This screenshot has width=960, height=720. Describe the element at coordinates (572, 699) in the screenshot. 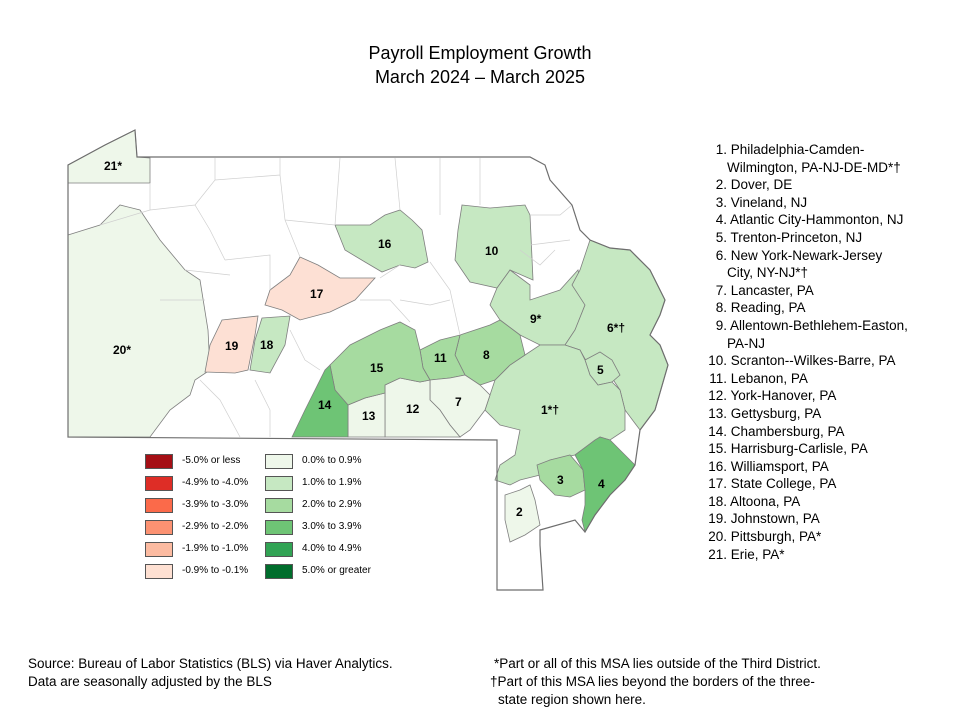

I see `footnote-dagger-cont: state region shown here.` at that location.